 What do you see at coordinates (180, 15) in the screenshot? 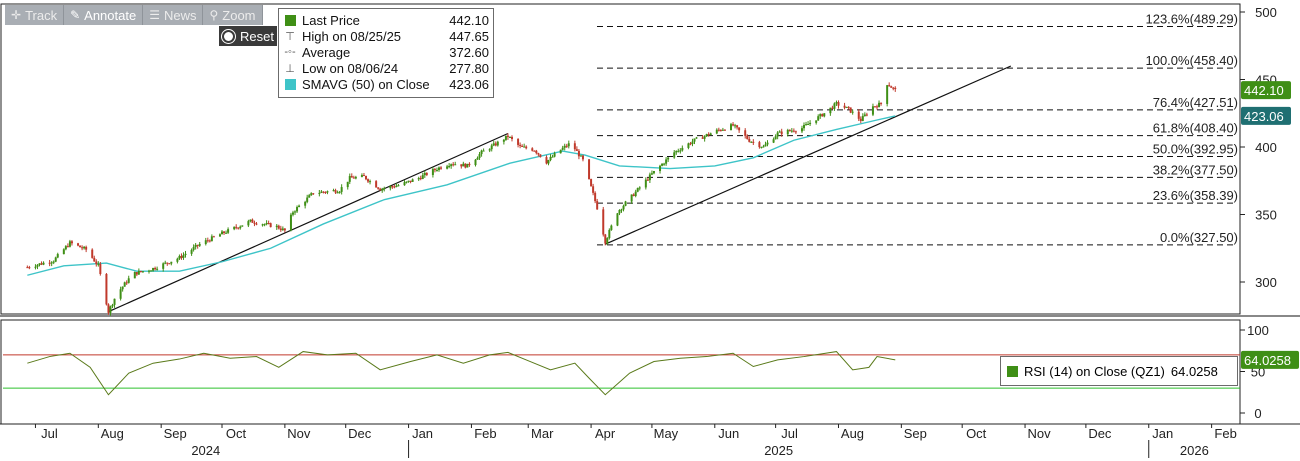
I see `news-label: News` at bounding box center [180, 15].